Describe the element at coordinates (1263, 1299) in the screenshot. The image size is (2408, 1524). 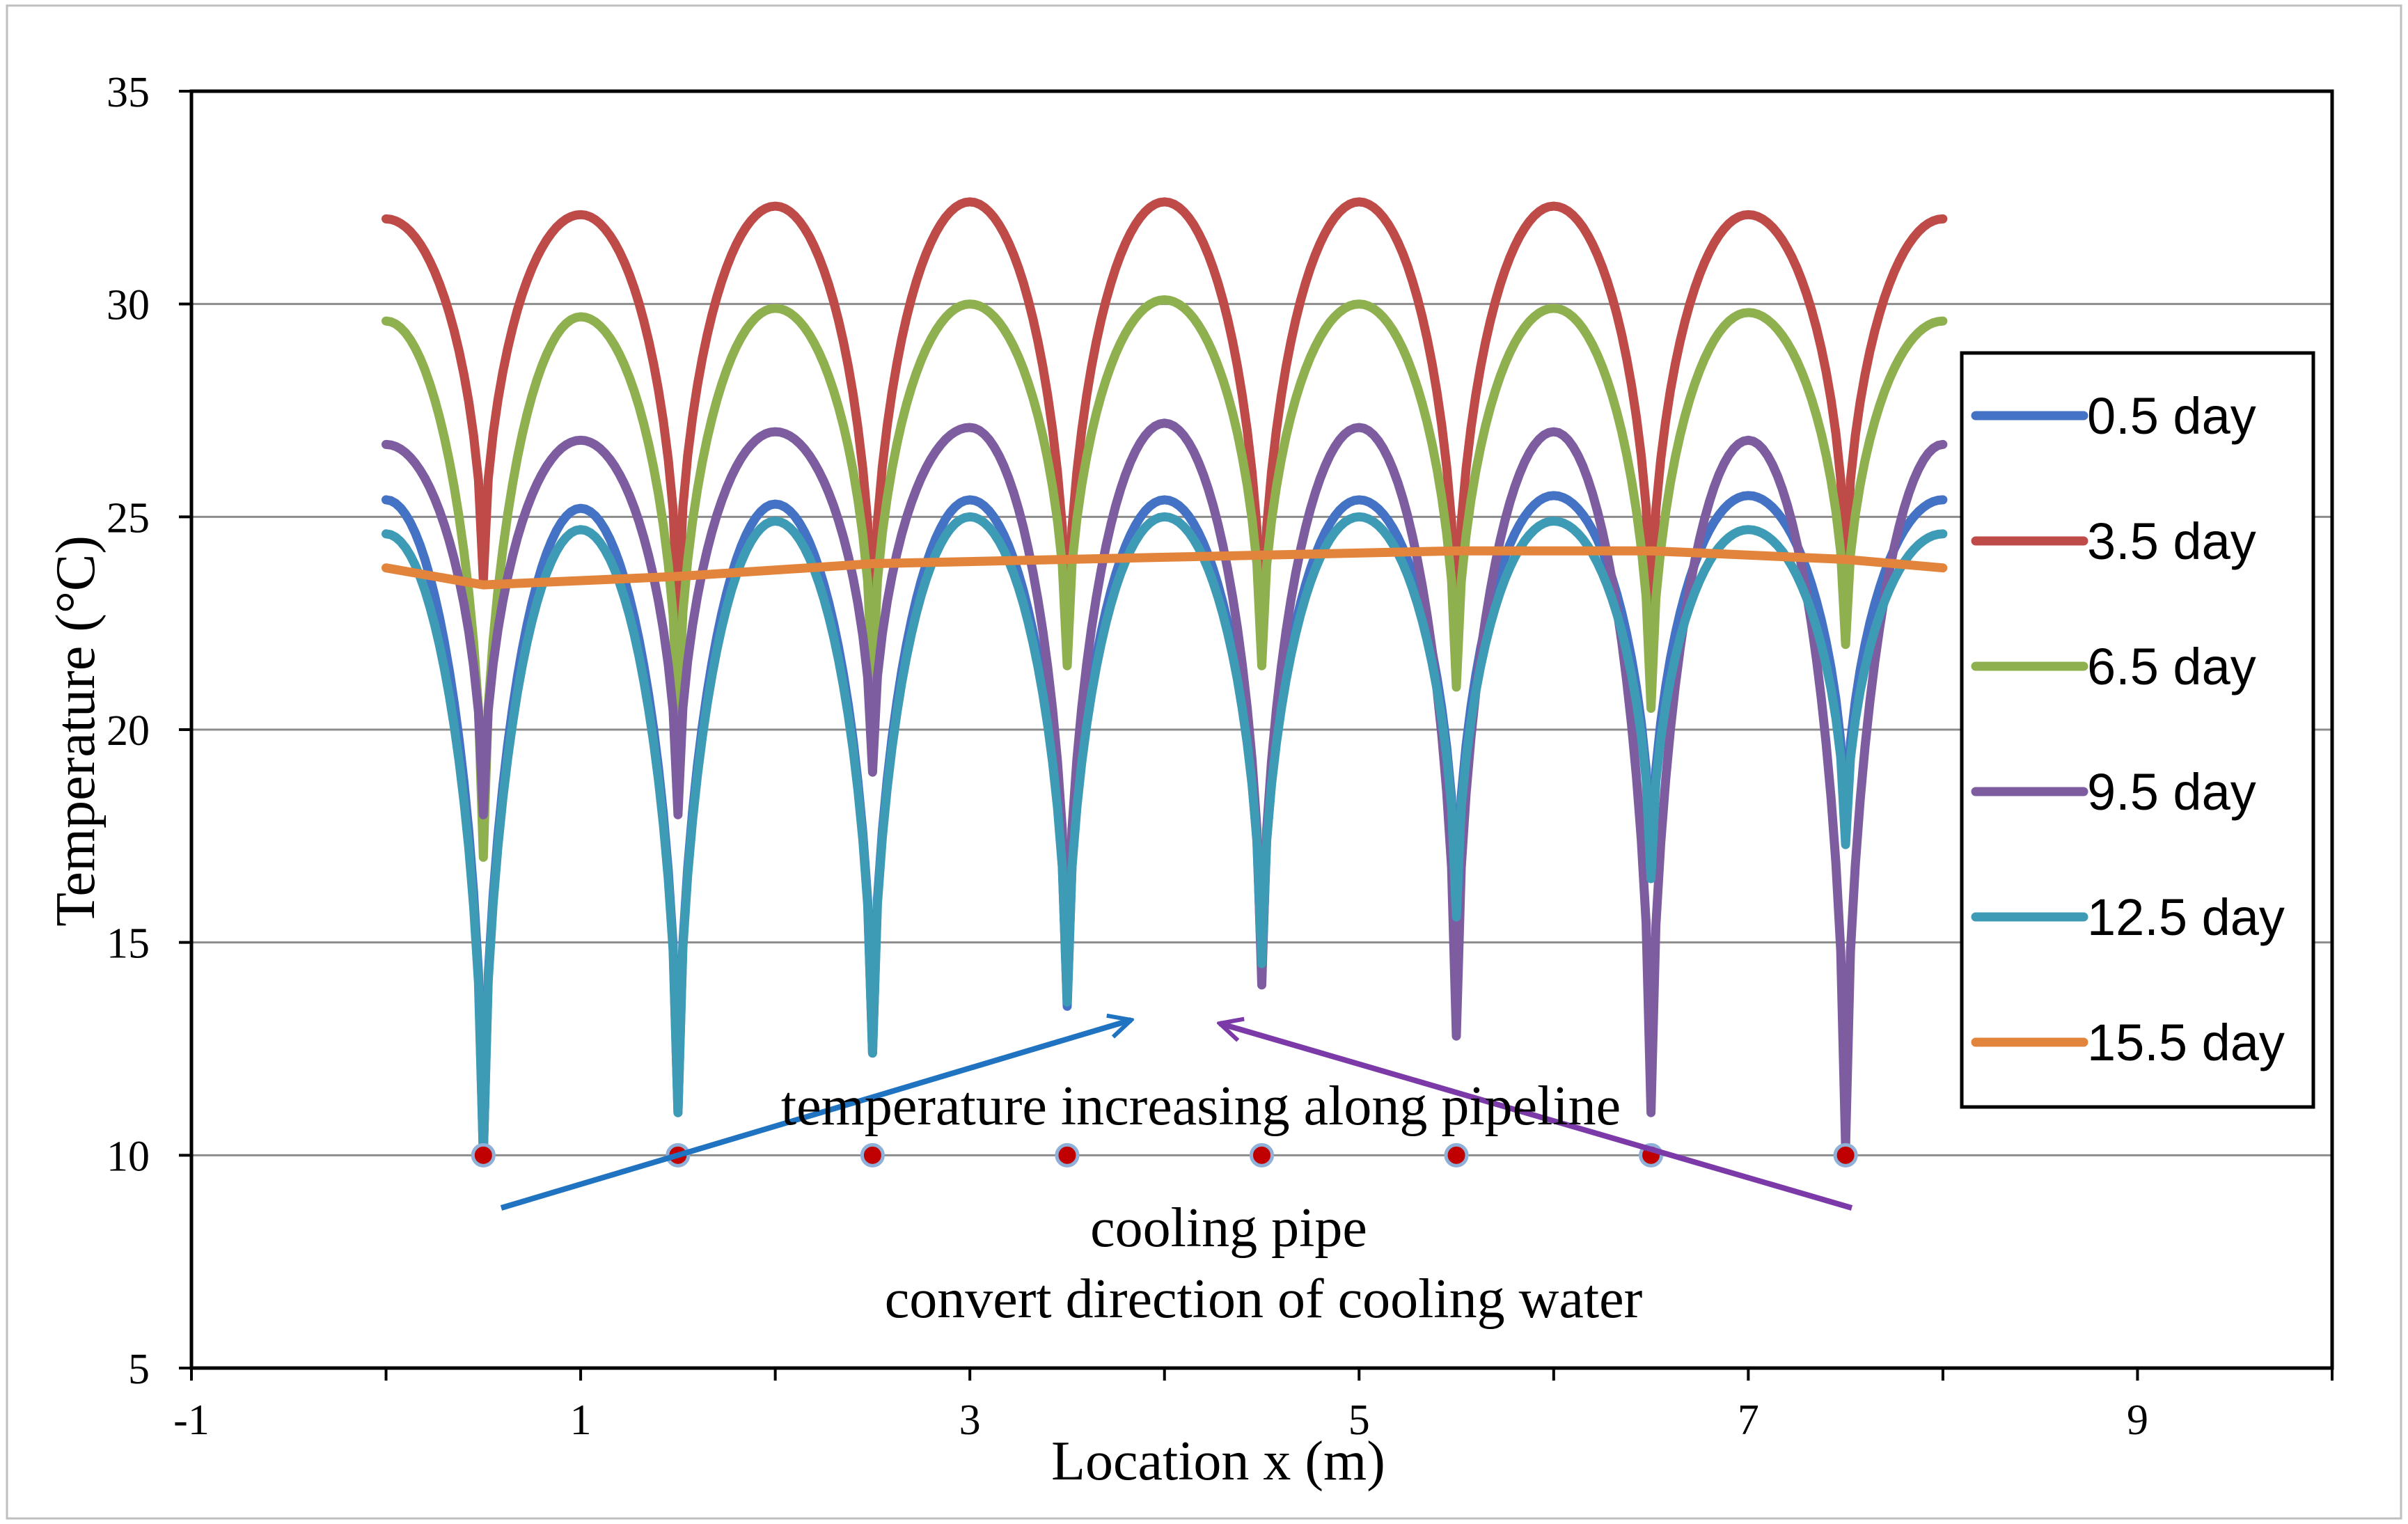
I see `annotation-text: convert direction of cooling water` at that location.